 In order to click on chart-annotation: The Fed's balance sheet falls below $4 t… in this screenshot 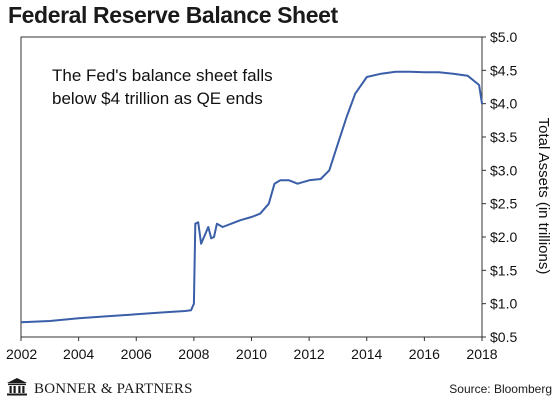, I will do `click(162, 87)`.